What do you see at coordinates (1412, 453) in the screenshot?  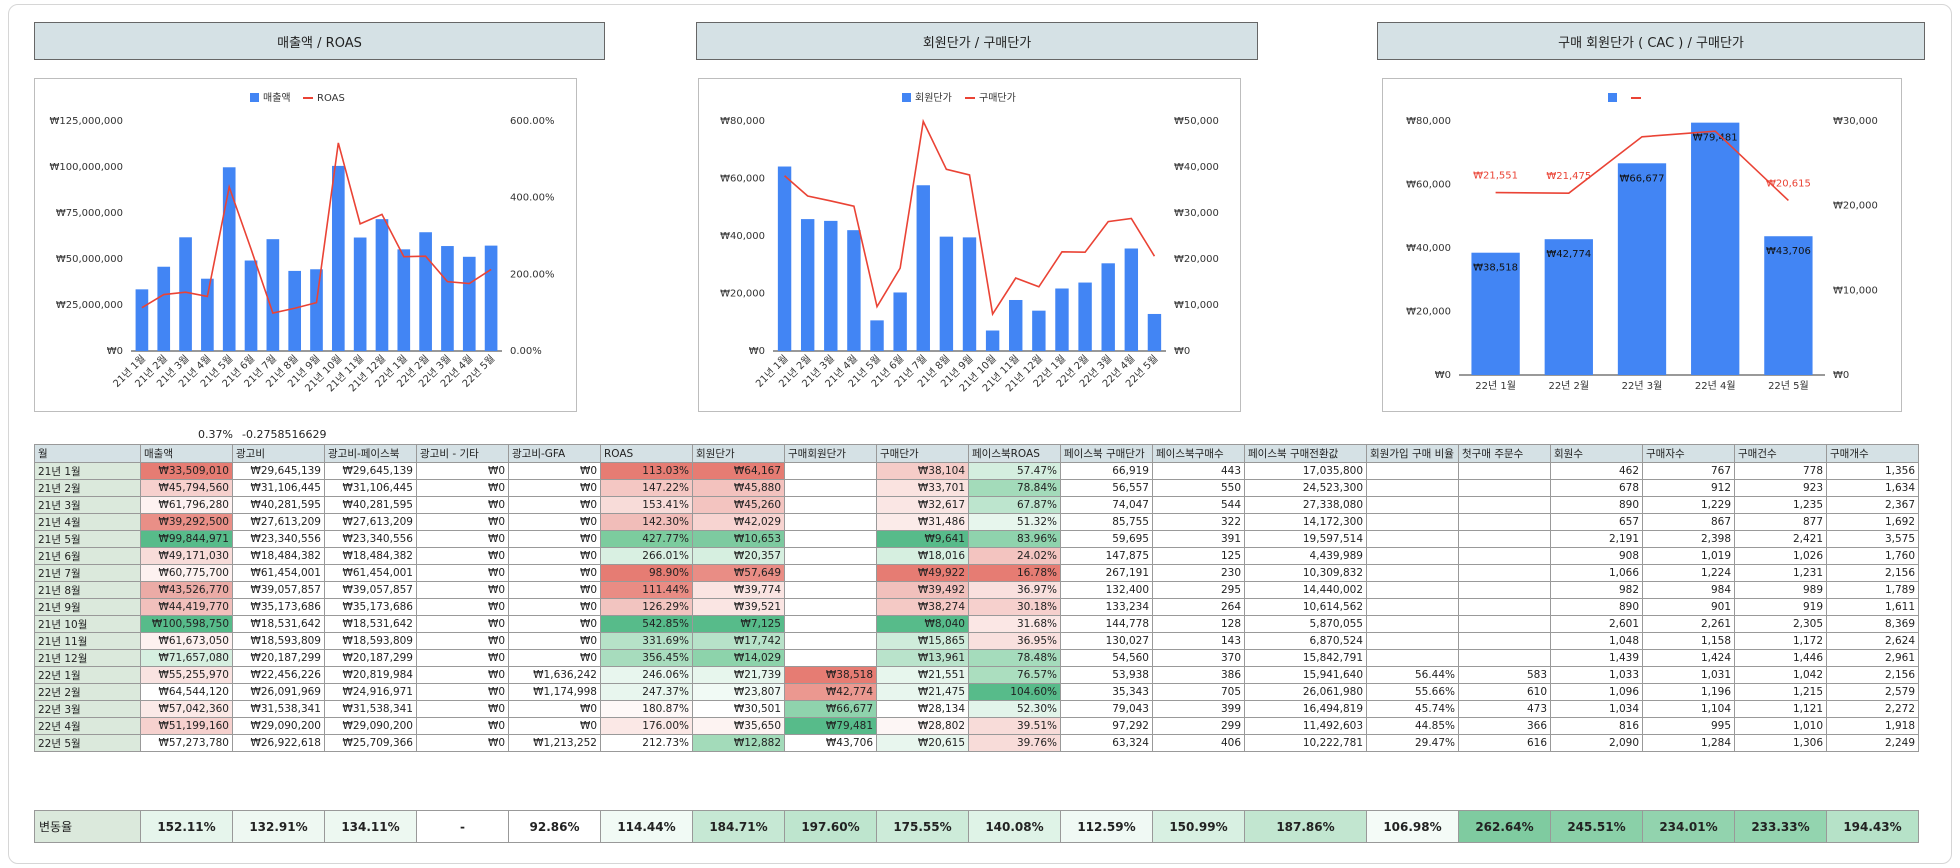 I see `column-header: 회원가입 구매 비율` at bounding box center [1412, 453].